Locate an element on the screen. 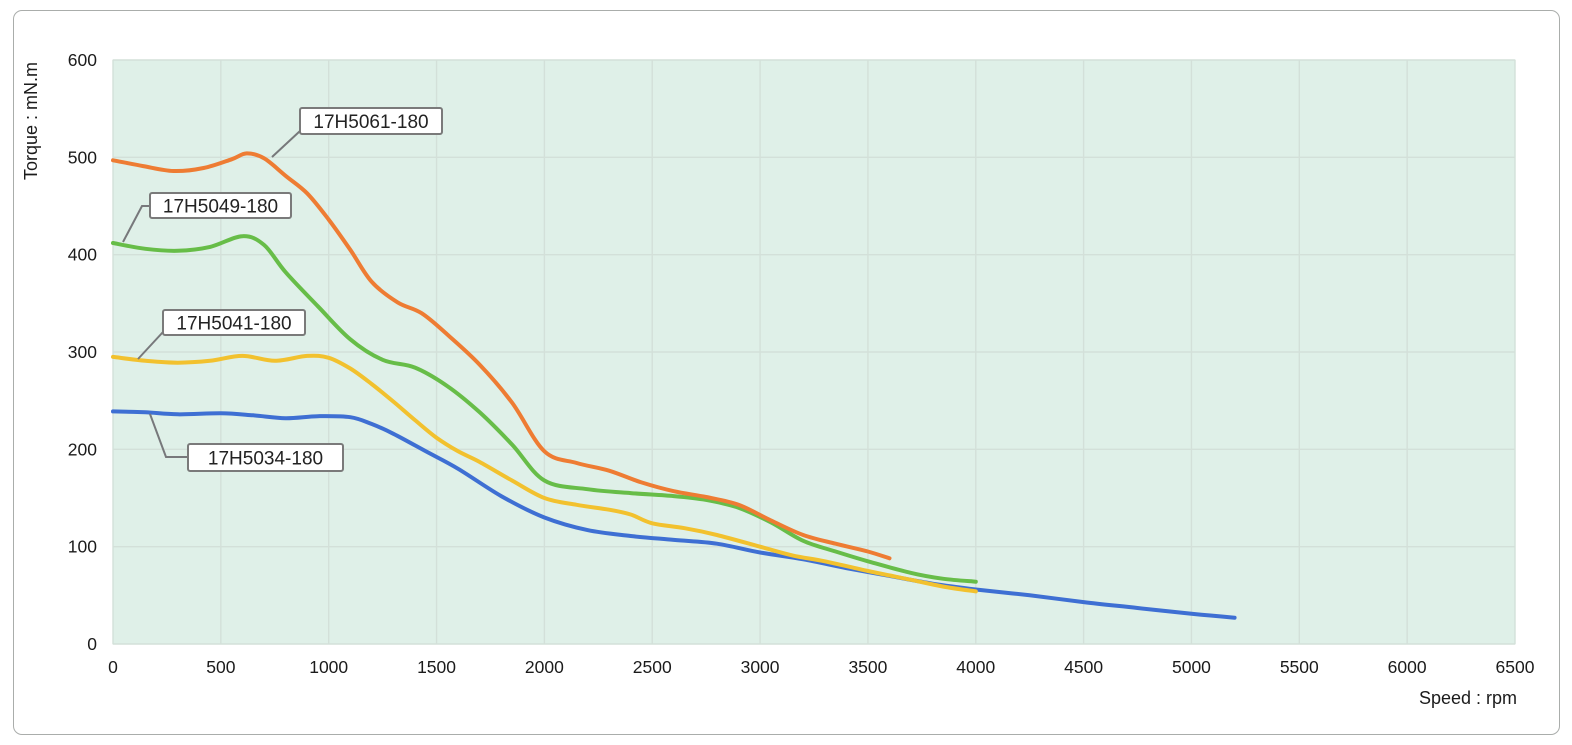  y-tick-label: 400 is located at coordinates (82, 255).